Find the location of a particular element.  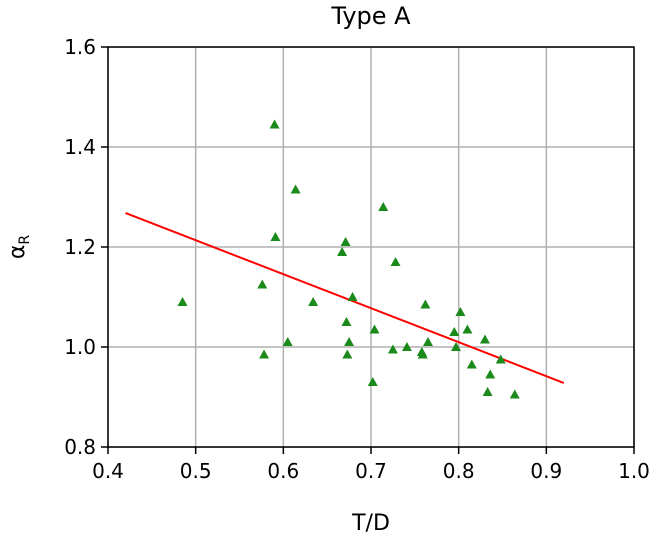

y-axis-title-subscript: R is located at coordinates (25, 240).